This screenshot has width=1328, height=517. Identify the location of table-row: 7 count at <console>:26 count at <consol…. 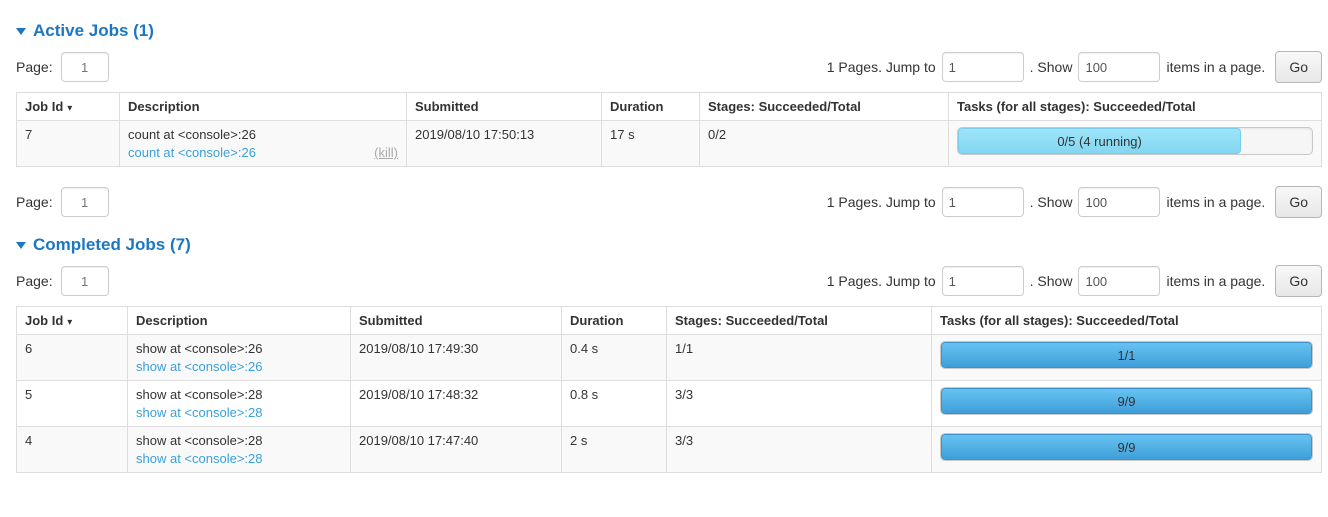
(669, 143).